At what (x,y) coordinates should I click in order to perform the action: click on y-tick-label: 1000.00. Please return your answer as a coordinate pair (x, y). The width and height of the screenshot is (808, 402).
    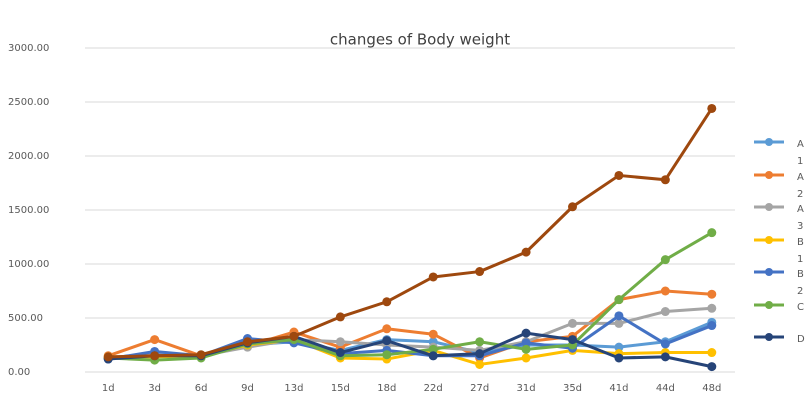
    Looking at the image, I should click on (28, 264).